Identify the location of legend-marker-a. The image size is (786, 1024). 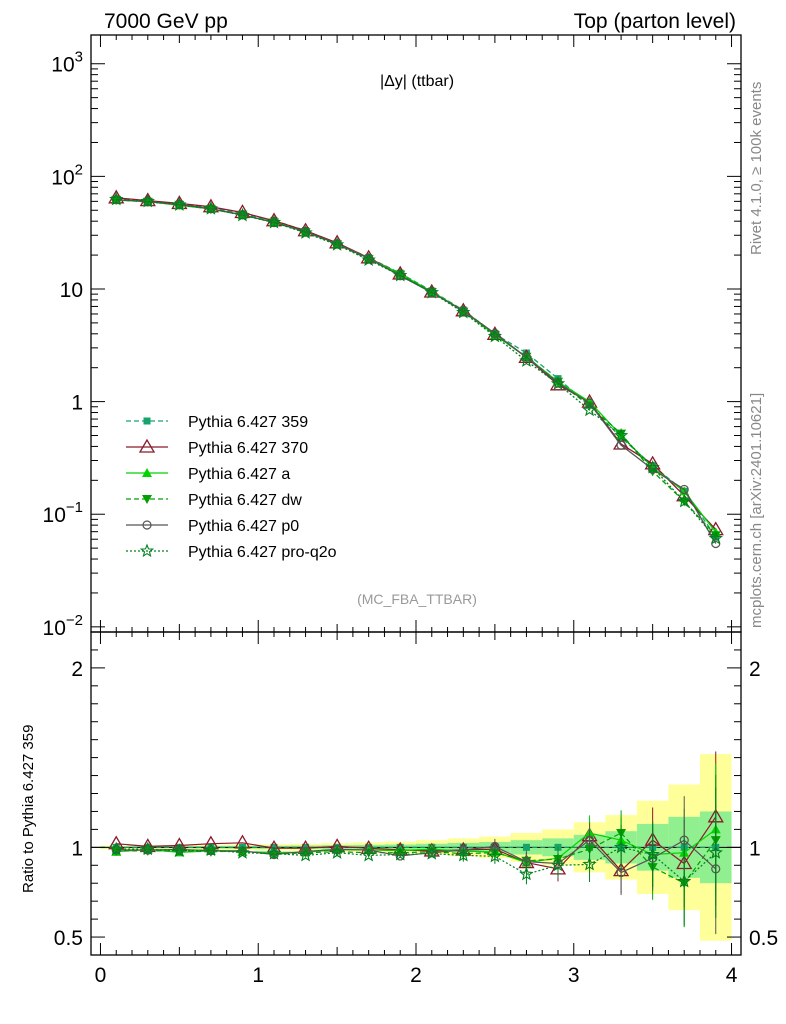
(147, 472).